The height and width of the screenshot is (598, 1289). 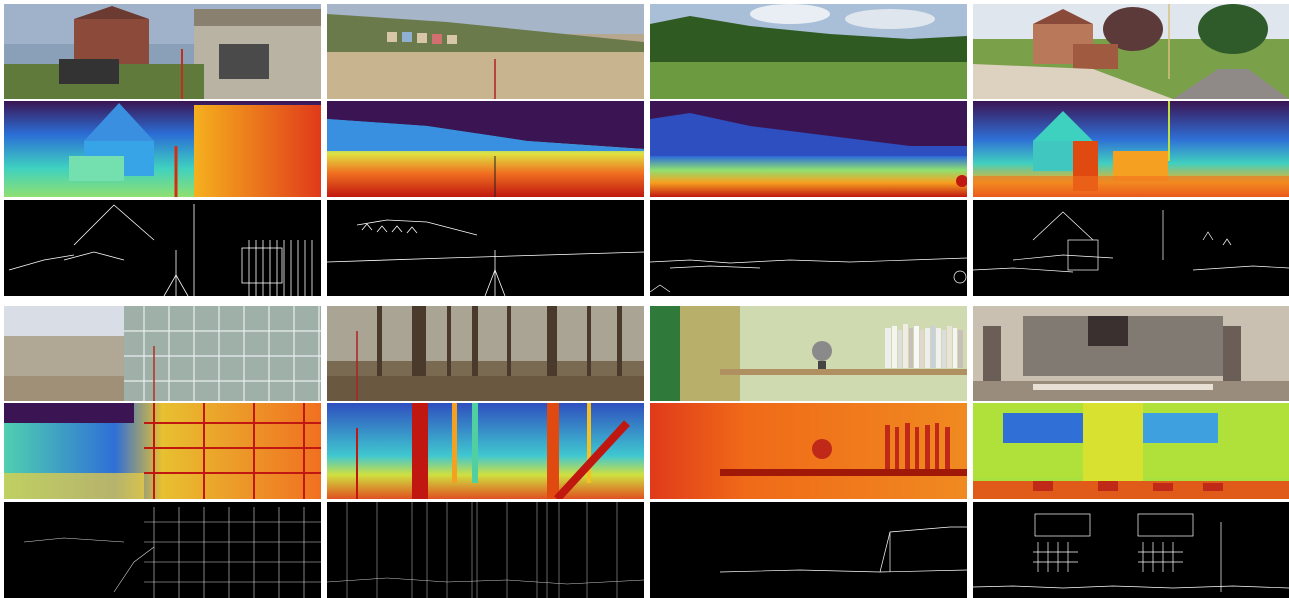 What do you see at coordinates (808, 550) in the screenshot?
I see `edges-bookshelf` at bounding box center [808, 550].